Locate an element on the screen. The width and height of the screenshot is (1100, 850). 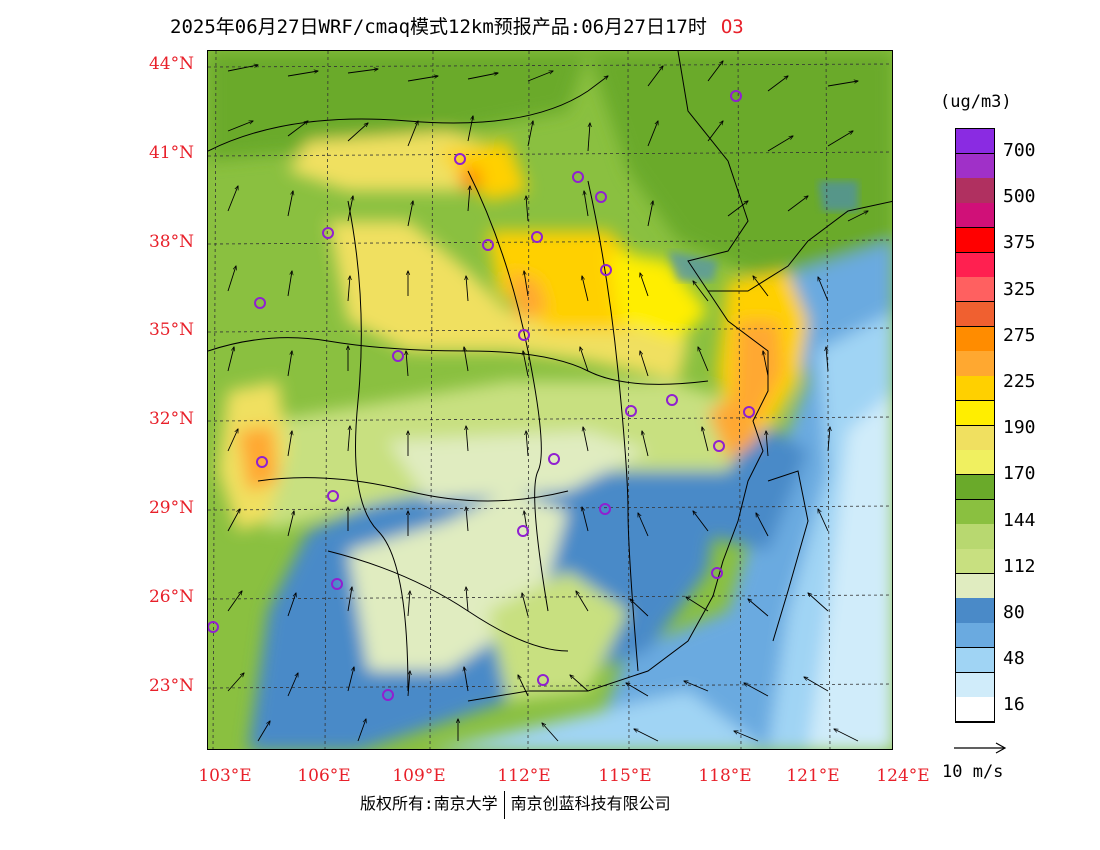
species-label: O3 is located at coordinates (732, 27).